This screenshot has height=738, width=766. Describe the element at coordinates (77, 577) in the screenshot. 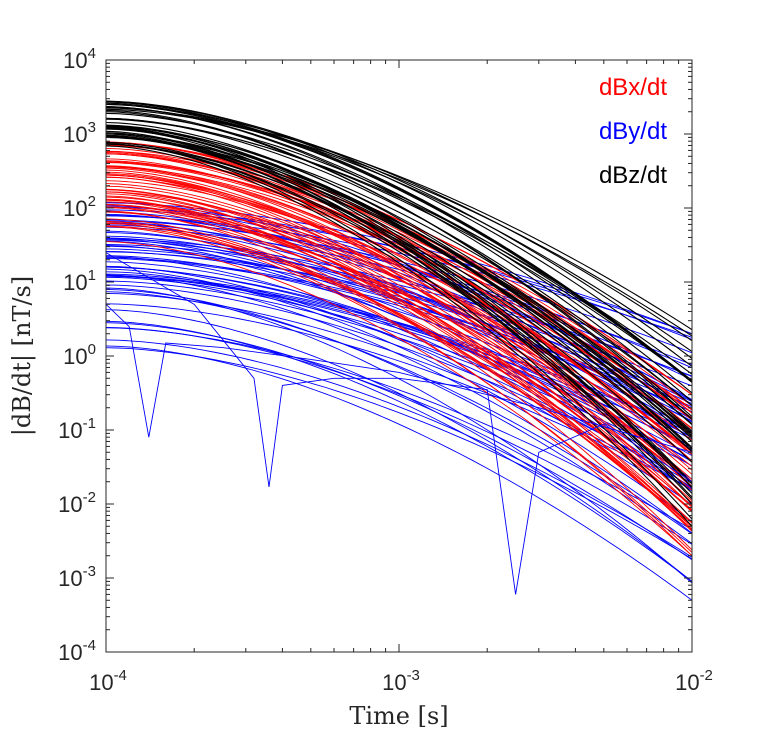

I see `y-tick-label: 10⁻³` at that location.